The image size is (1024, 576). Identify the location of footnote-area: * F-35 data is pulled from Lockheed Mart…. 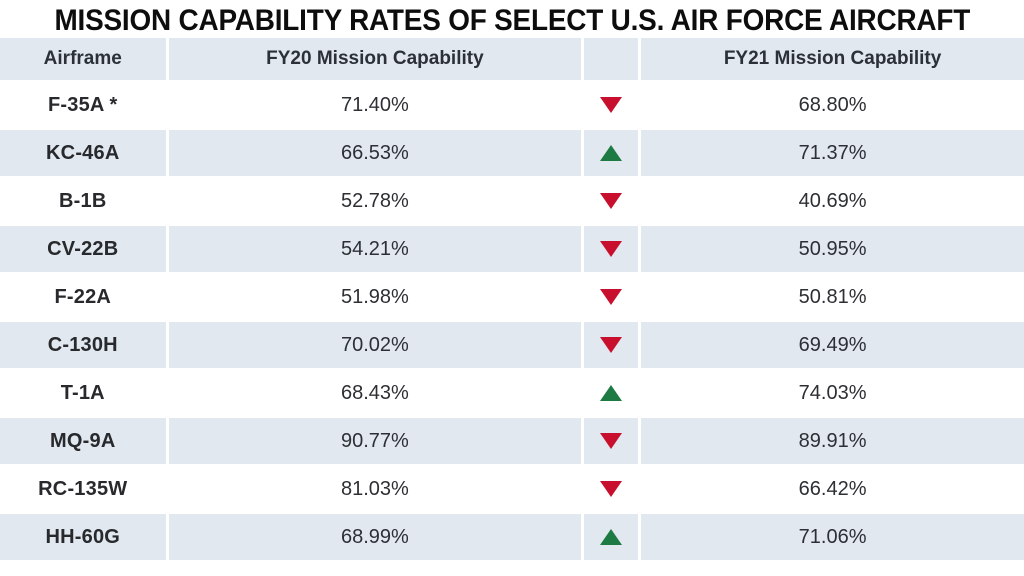
(512, 568).